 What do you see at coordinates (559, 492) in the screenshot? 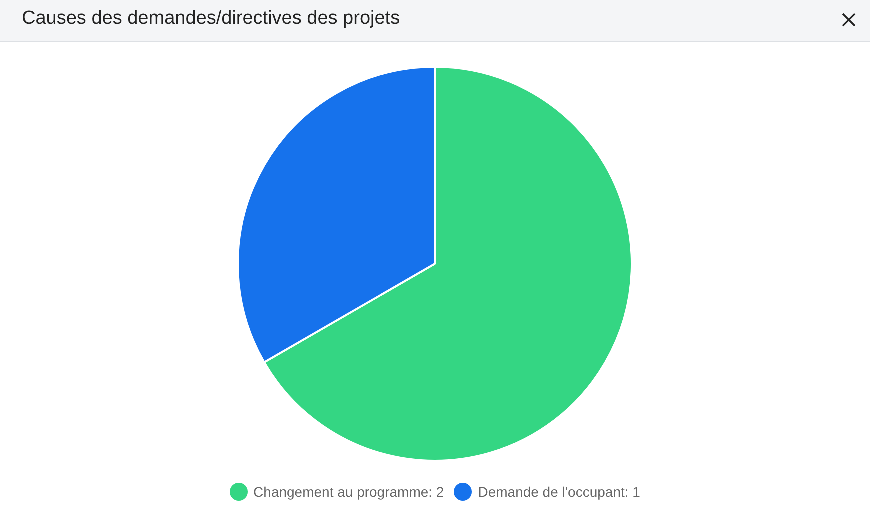
I see `legend-label: Demande de l'occupant: 1` at bounding box center [559, 492].